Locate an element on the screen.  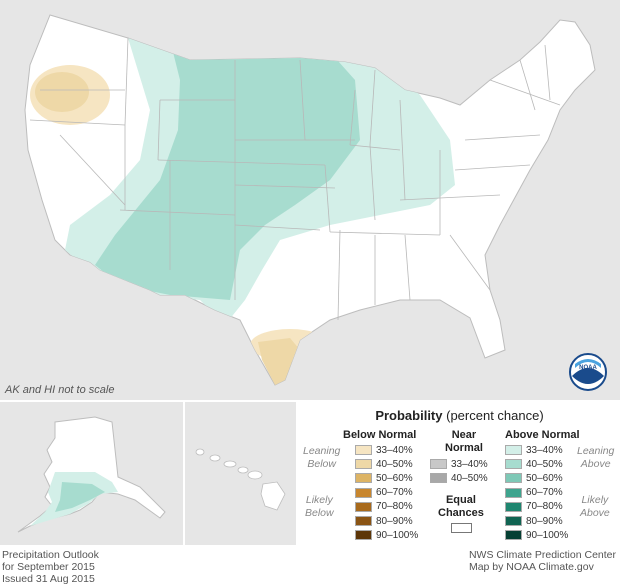
near-normal-row: 40–50% is located at coordinates (459, 478).